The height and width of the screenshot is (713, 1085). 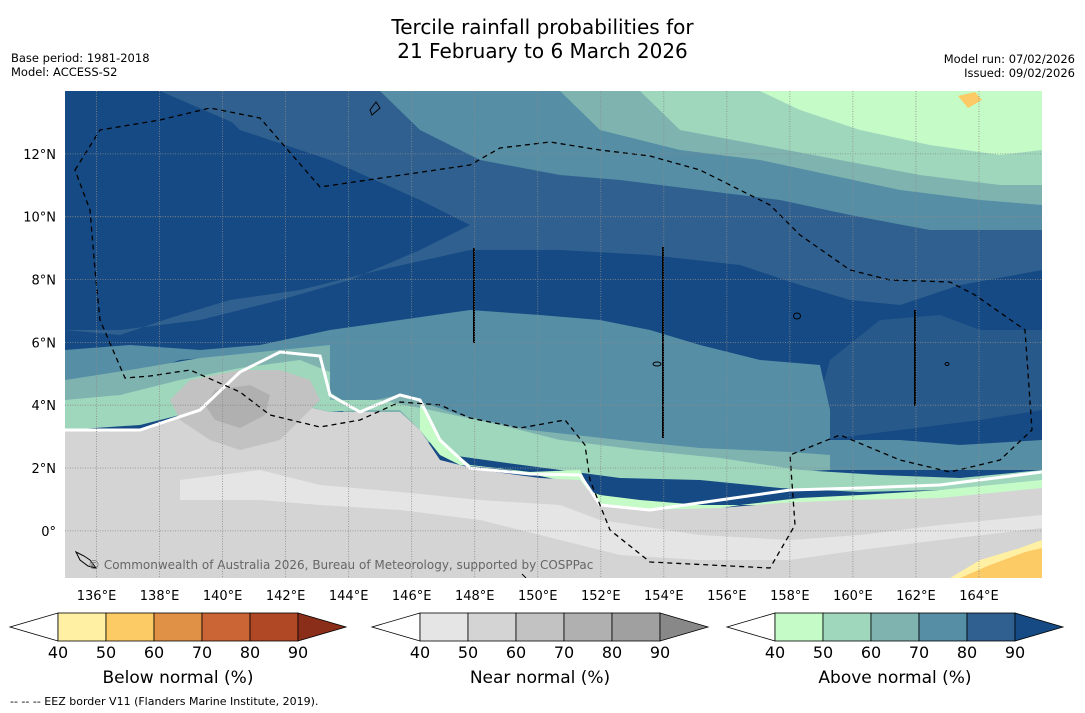 I want to click on chart-title-line-1: Tercile rainfall probabilities for, so click(x=542, y=27).